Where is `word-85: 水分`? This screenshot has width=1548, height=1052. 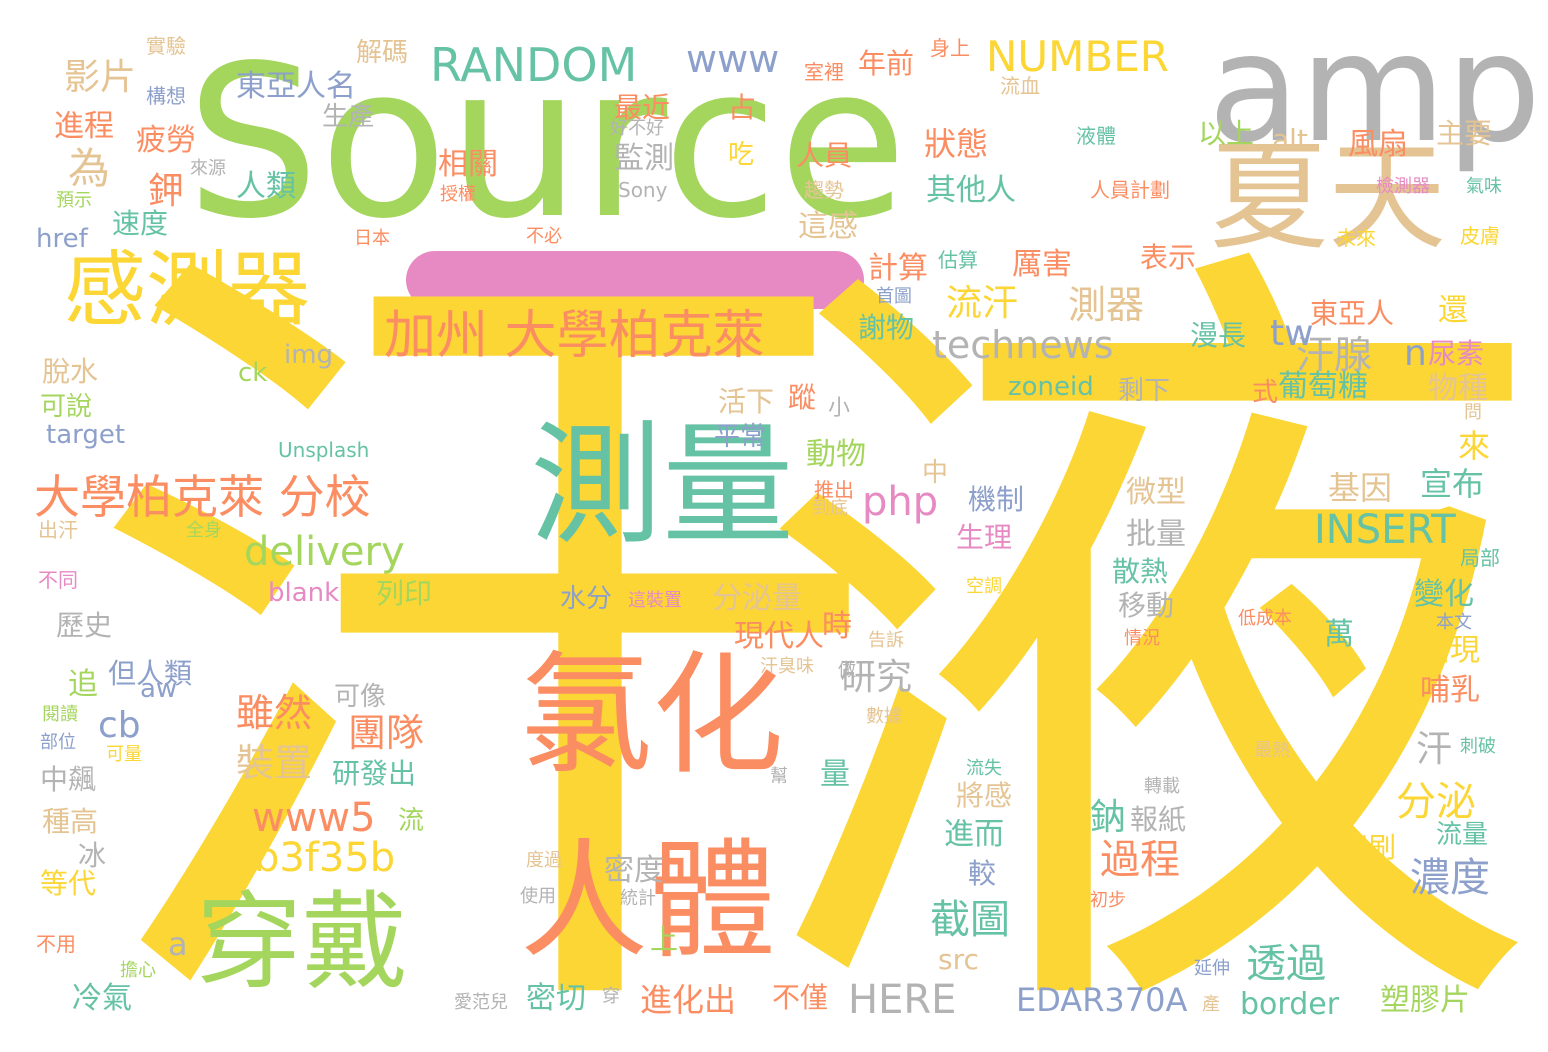
word-85: 水分 is located at coordinates (586, 599).